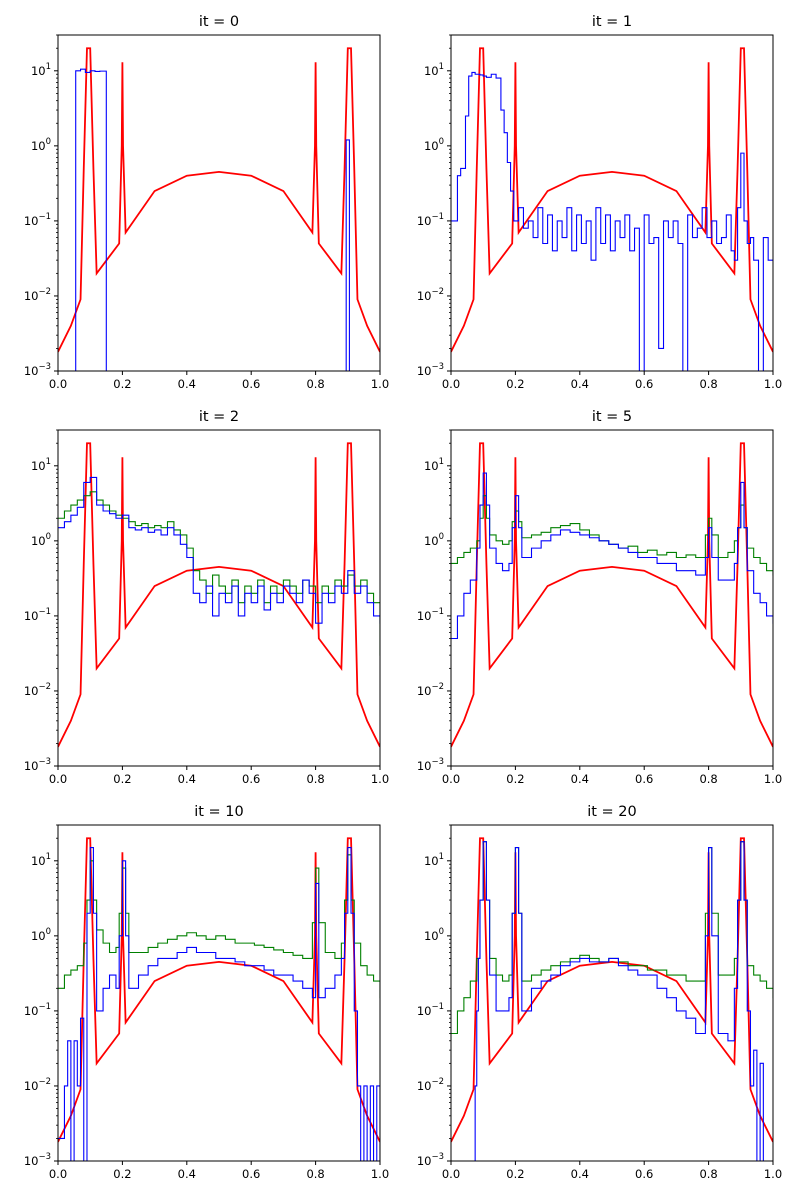 This screenshot has width=800, height=1200. What do you see at coordinates (430, 765) in the screenshot?
I see `y-tick-label-3-0: 10⁻³` at bounding box center [430, 765].